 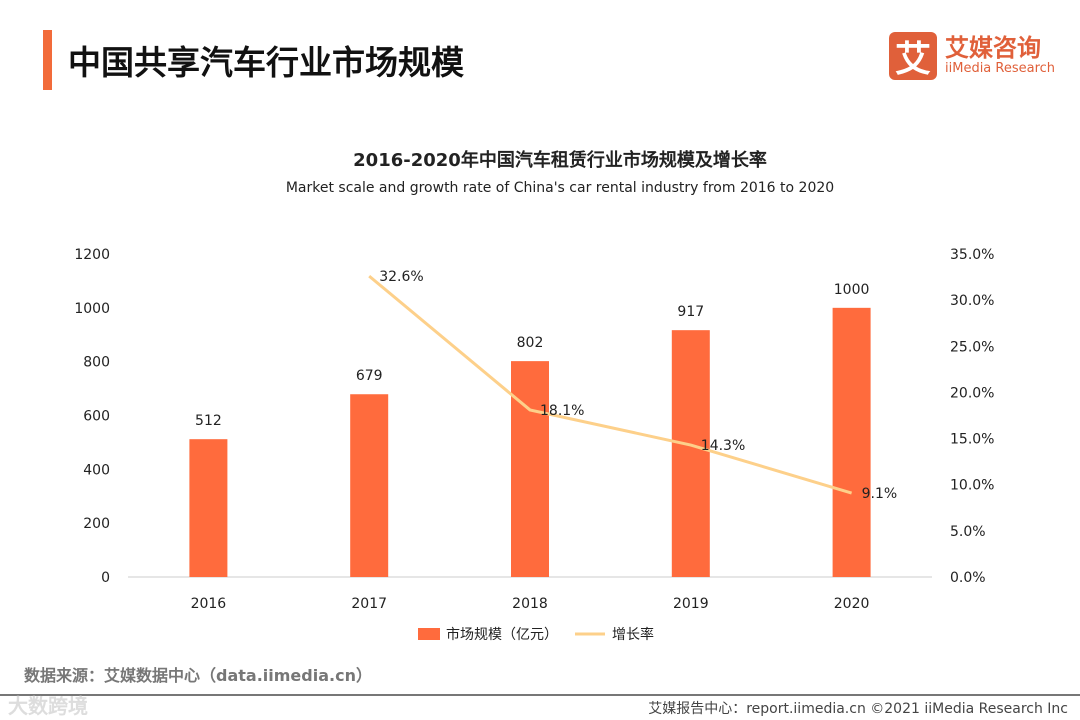 What do you see at coordinates (972, 347) in the screenshot?
I see `y-right-tick: 25.0%` at bounding box center [972, 347].